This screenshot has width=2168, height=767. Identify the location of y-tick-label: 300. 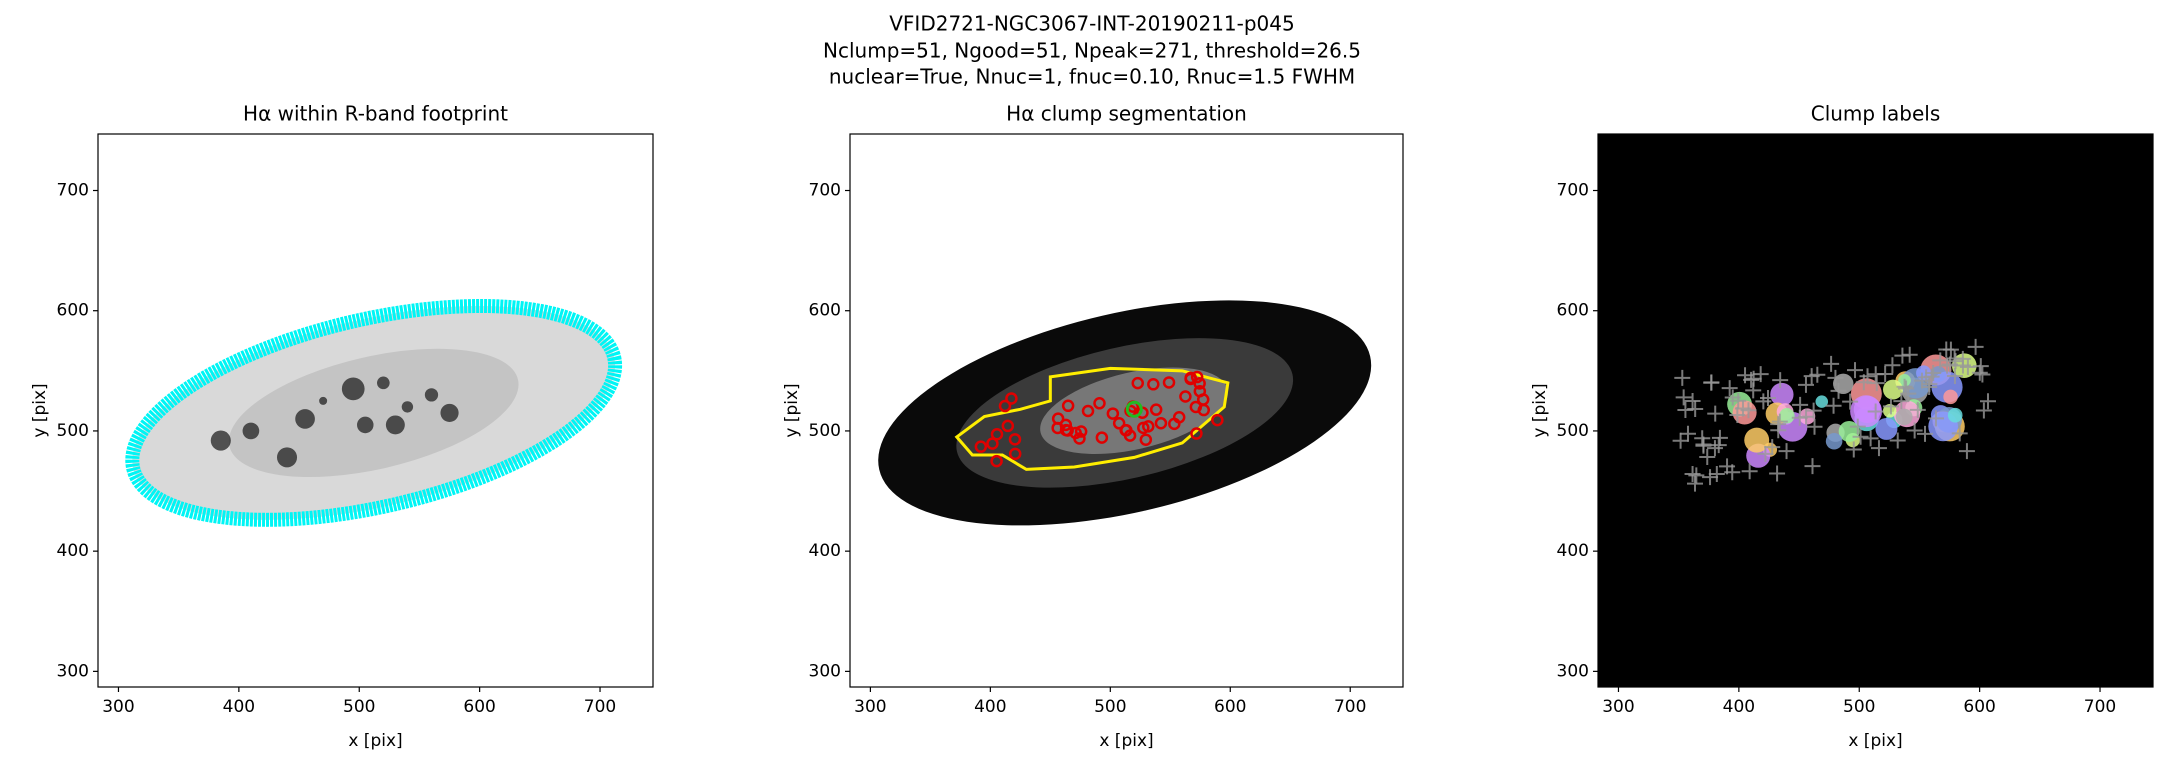
(73, 671).